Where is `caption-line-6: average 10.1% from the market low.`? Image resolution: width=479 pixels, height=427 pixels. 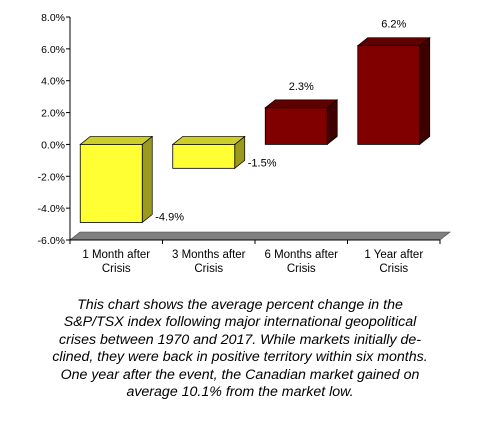
caption-line-6: average 10.1% from the market low. is located at coordinates (240, 392).